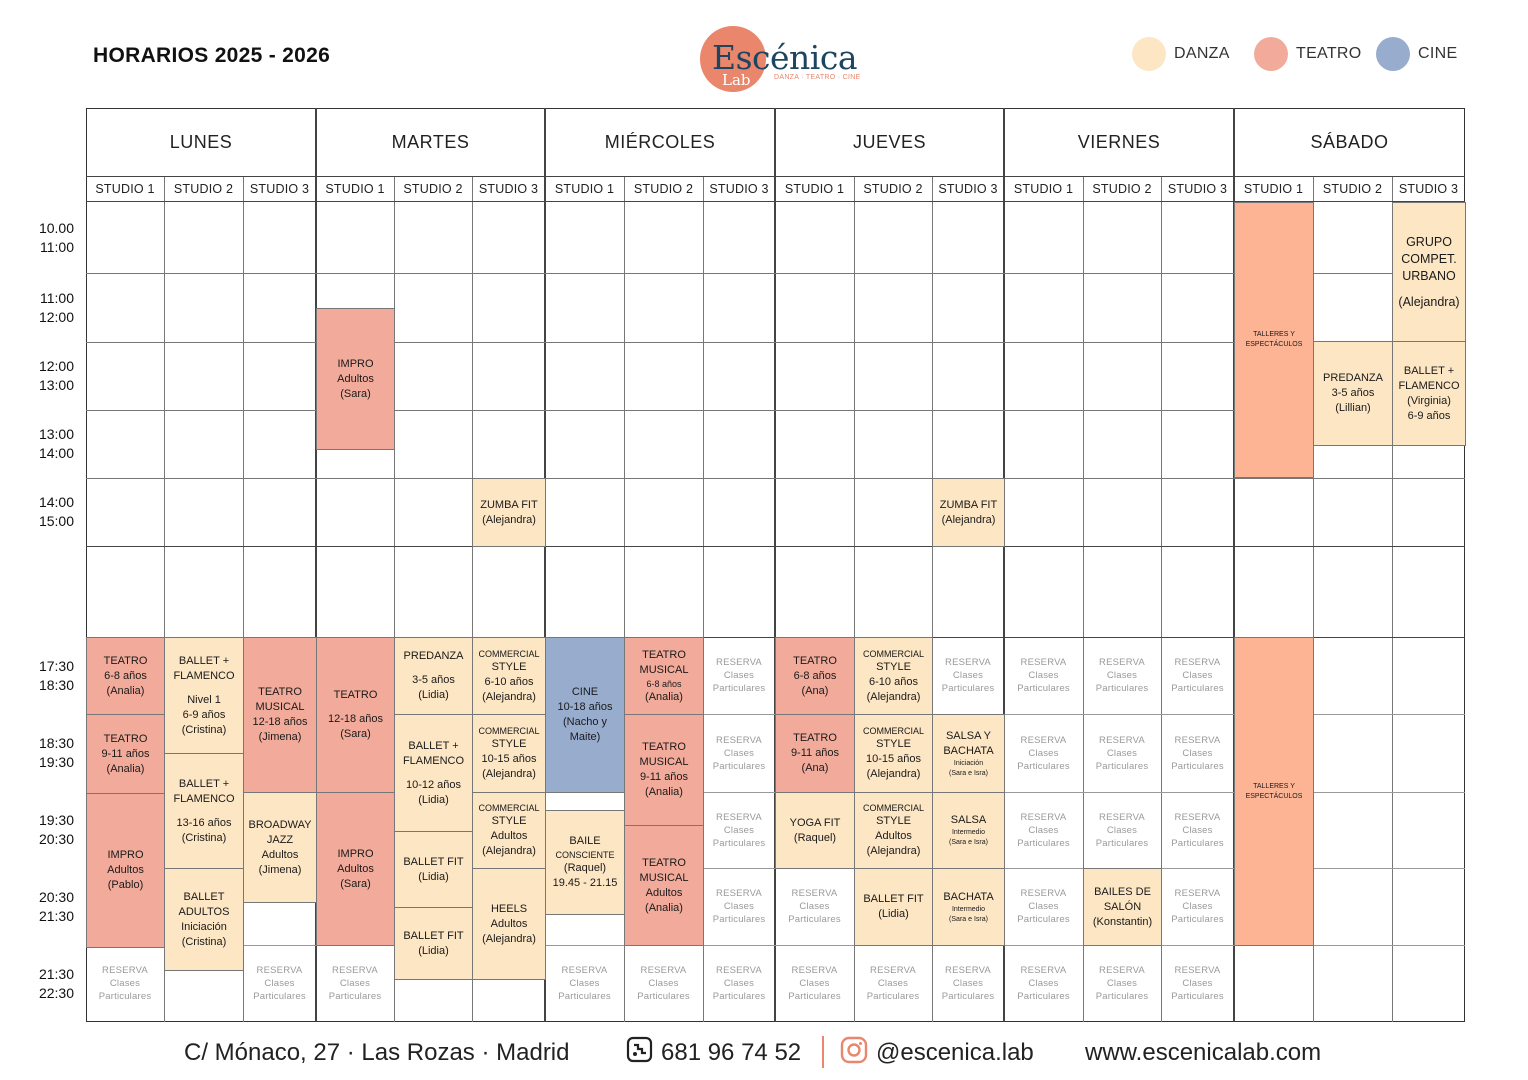  What do you see at coordinates (125, 754) in the screenshot?
I see `class-block: TEATRO 9-11 años (Analia)` at bounding box center [125, 754].